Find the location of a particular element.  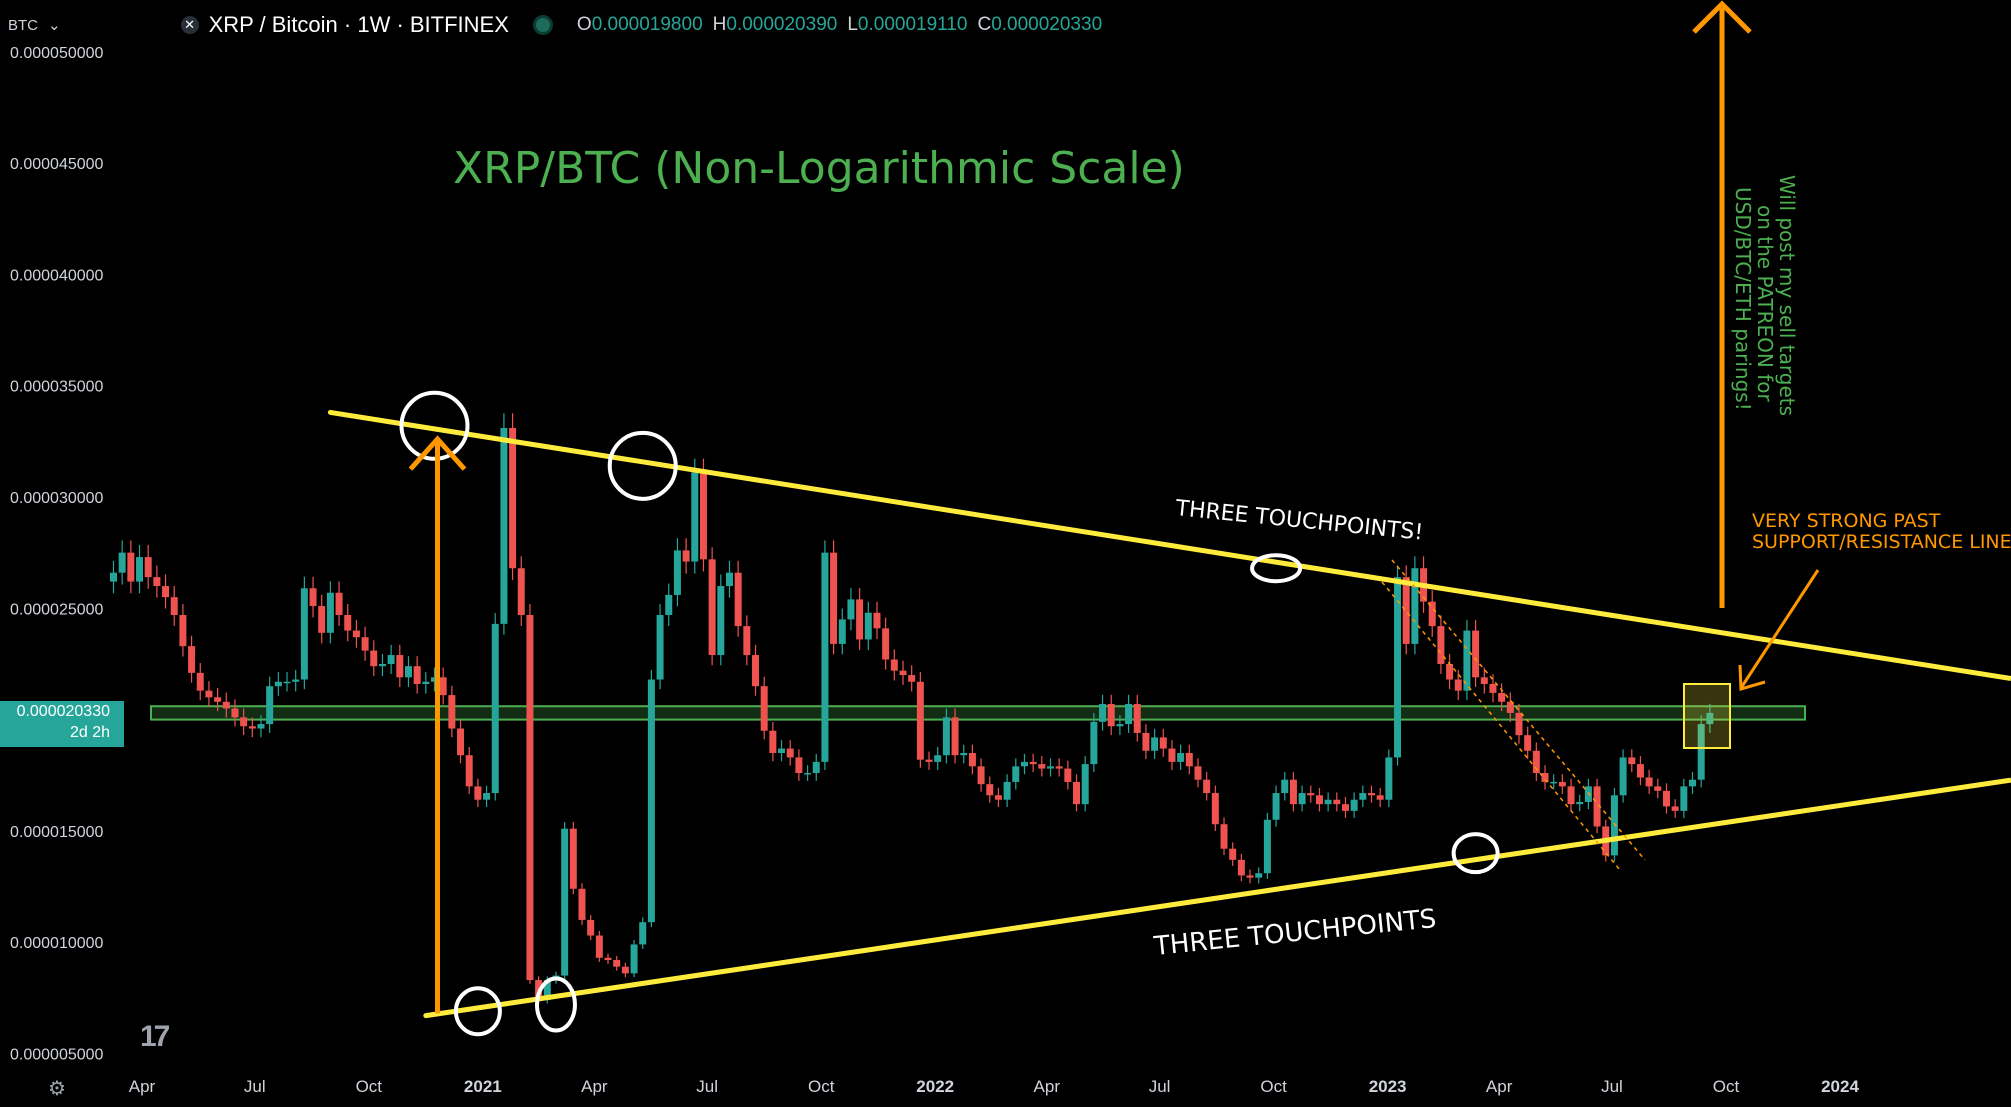

symbol-title: XRP / Bitcoin · 1W · BITFINEX is located at coordinates (358, 24).